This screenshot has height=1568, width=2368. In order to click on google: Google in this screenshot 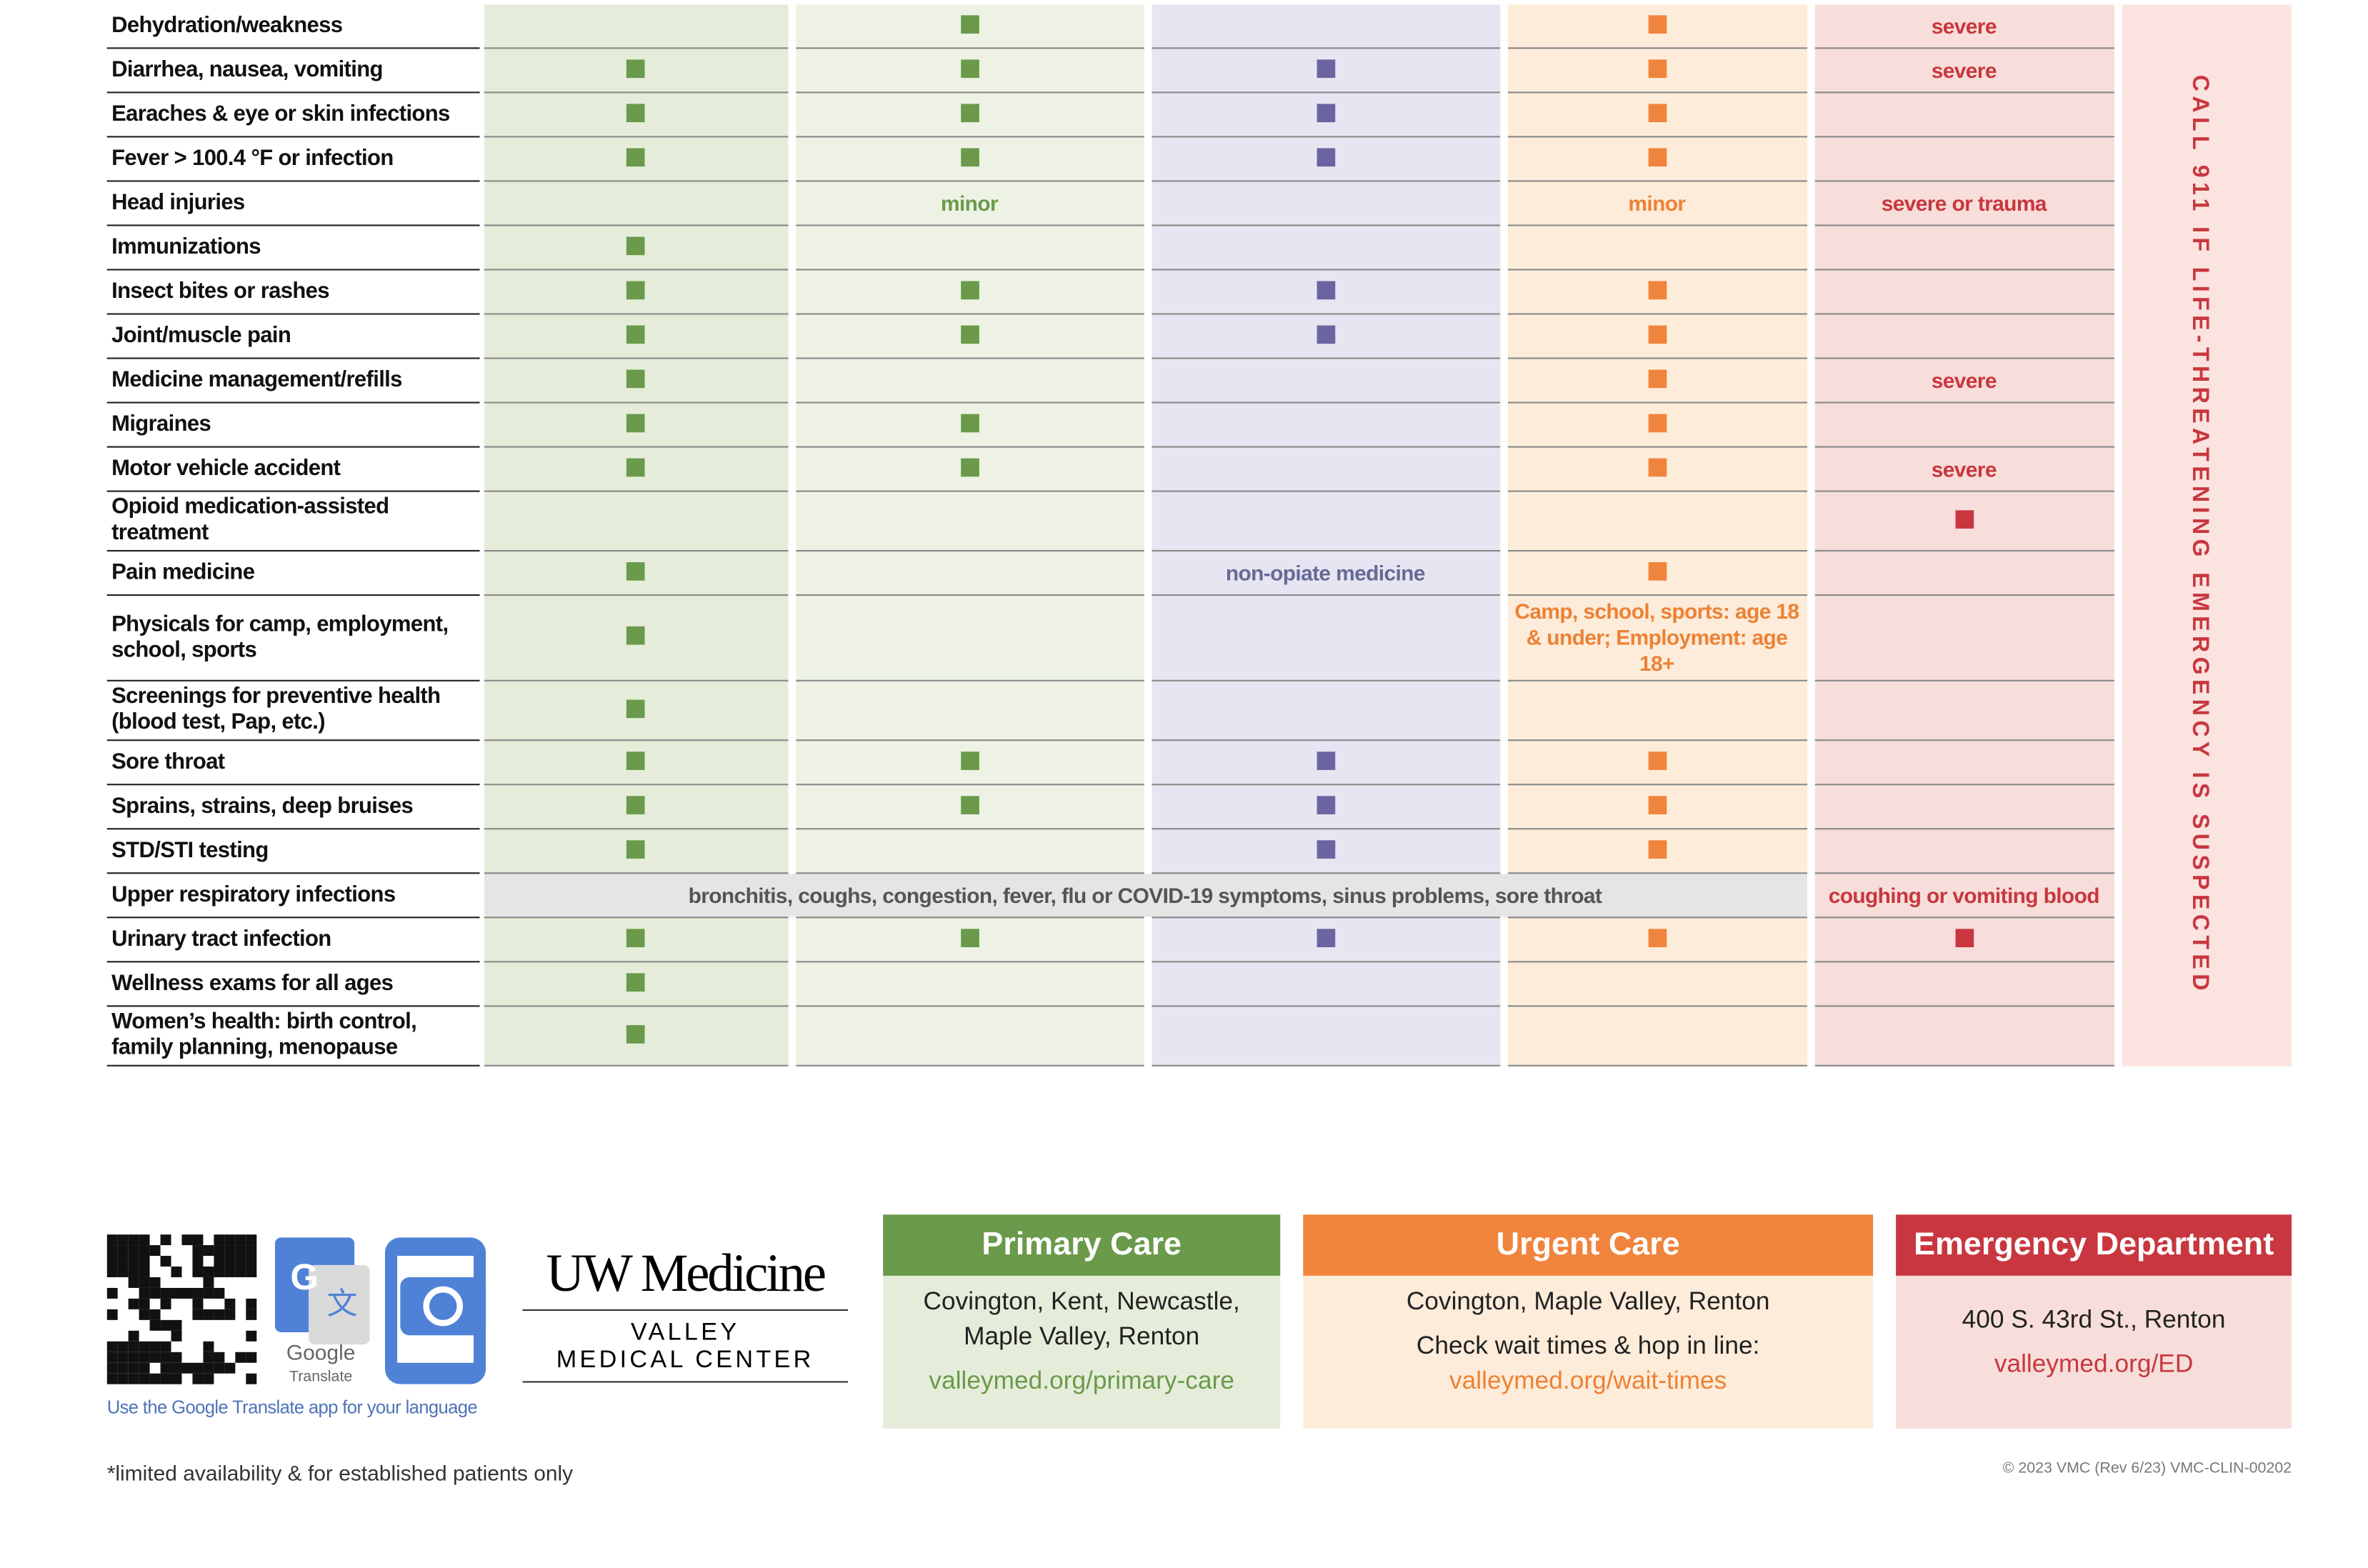, I will do `click(321, 1351)`.